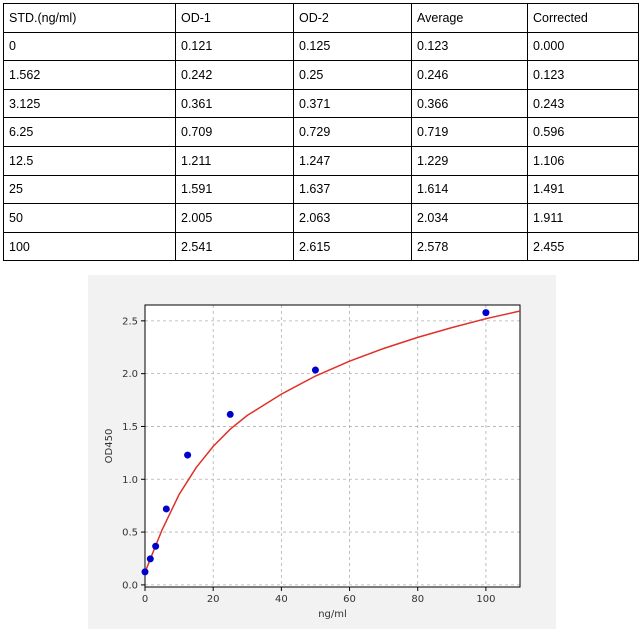 The image size is (643, 629). What do you see at coordinates (89, 218) in the screenshot?
I see `cell-std: 50` at bounding box center [89, 218].